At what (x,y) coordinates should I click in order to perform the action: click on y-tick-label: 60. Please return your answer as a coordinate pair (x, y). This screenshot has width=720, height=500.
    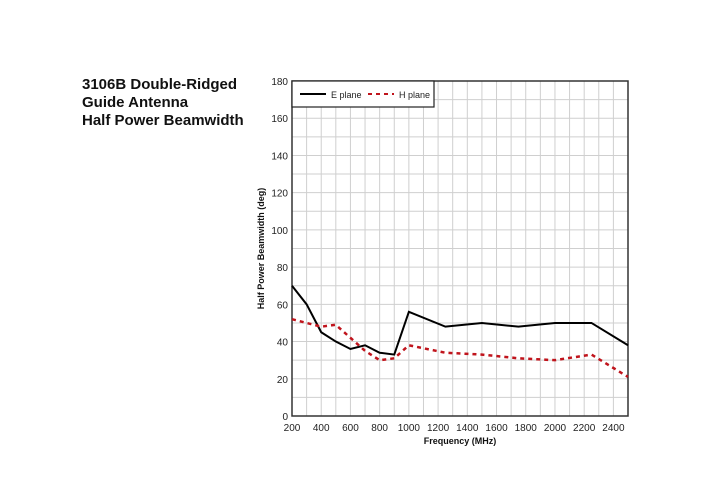
    Looking at the image, I should click on (283, 305).